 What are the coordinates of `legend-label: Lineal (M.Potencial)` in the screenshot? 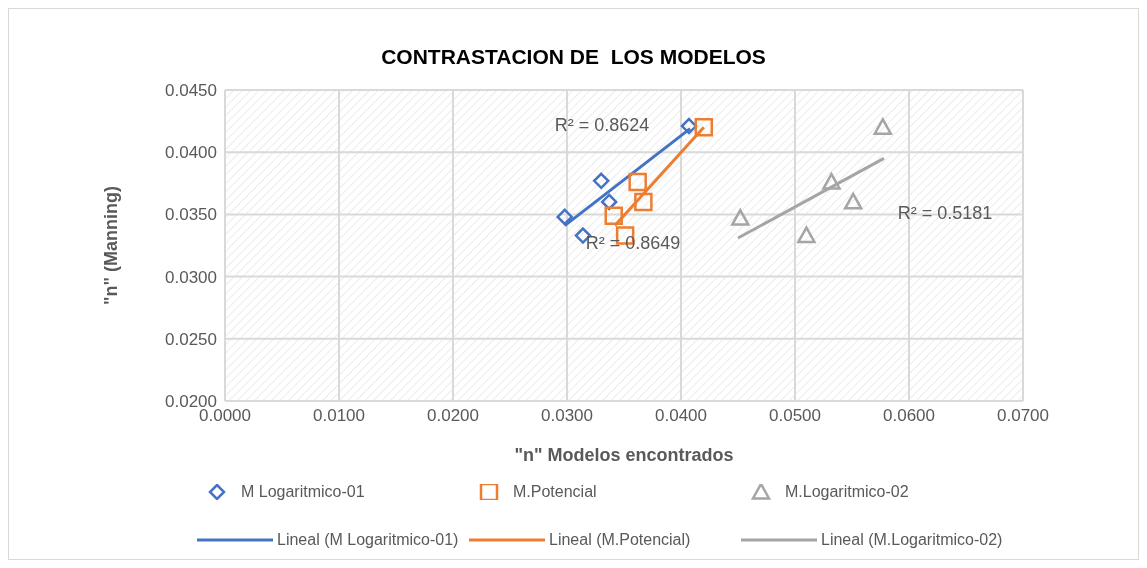 It's located at (620, 540).